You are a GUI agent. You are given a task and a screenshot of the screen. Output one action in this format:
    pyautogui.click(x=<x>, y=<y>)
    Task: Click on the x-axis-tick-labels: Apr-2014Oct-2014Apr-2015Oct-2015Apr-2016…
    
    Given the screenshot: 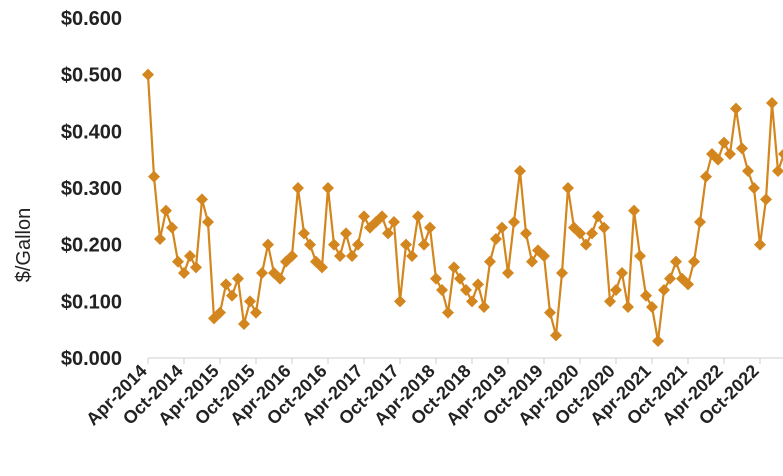 What is the action you would take?
    pyautogui.click(x=422, y=393)
    